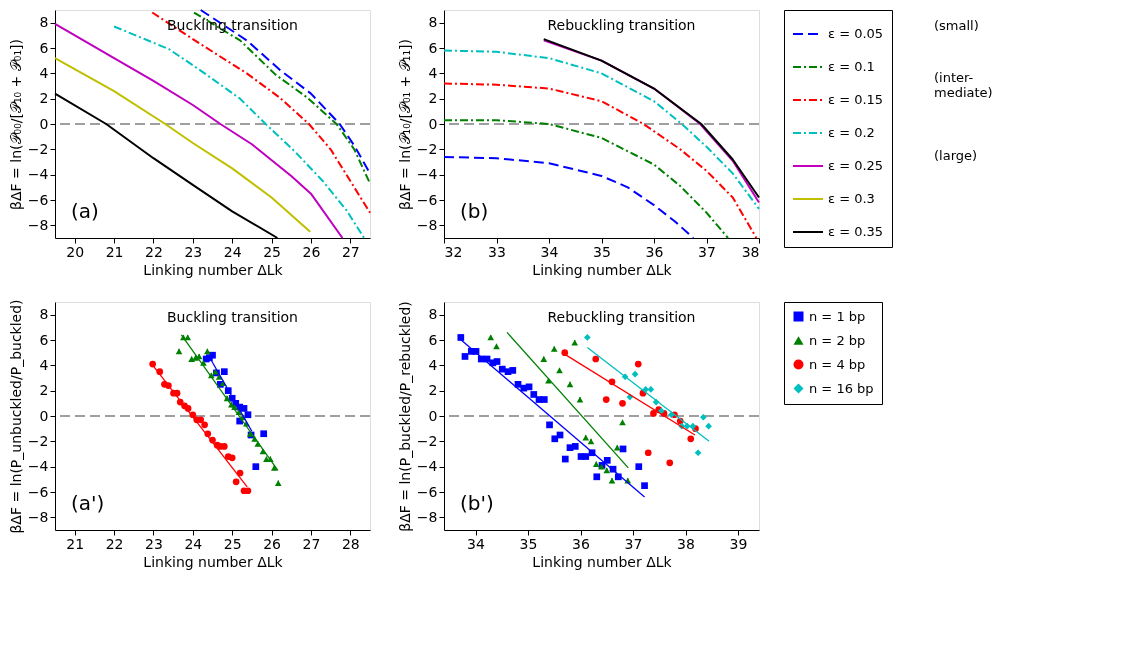  I want to click on legend-label: ε = 0.05, so click(856, 33).